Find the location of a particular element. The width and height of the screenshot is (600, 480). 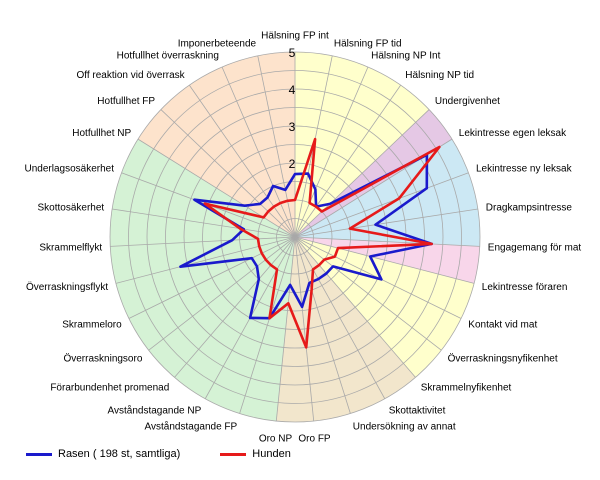

category-label-underlagsosäkerhet: Underlagsosäkerhet is located at coordinates (70, 169).